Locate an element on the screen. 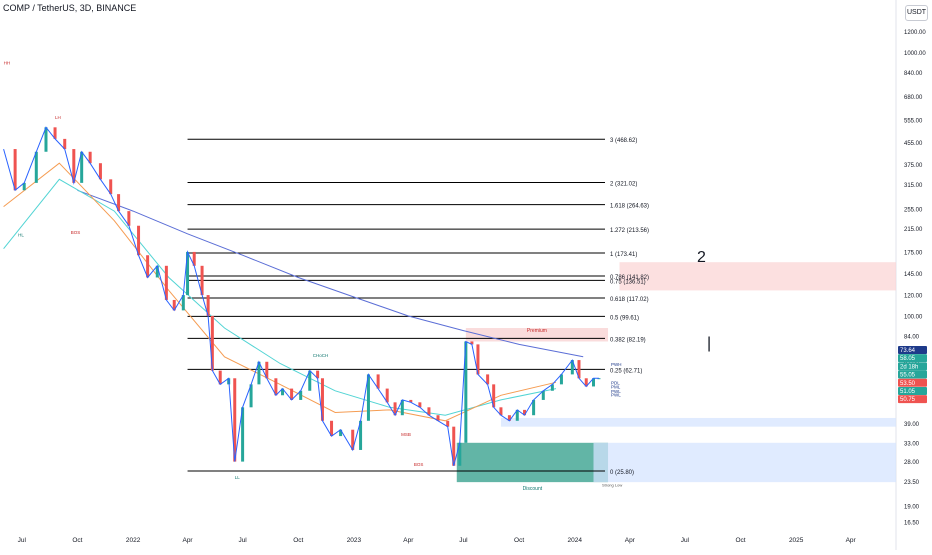 This screenshot has width=932, height=555. y-tick-label: 145.00 is located at coordinates (913, 275).